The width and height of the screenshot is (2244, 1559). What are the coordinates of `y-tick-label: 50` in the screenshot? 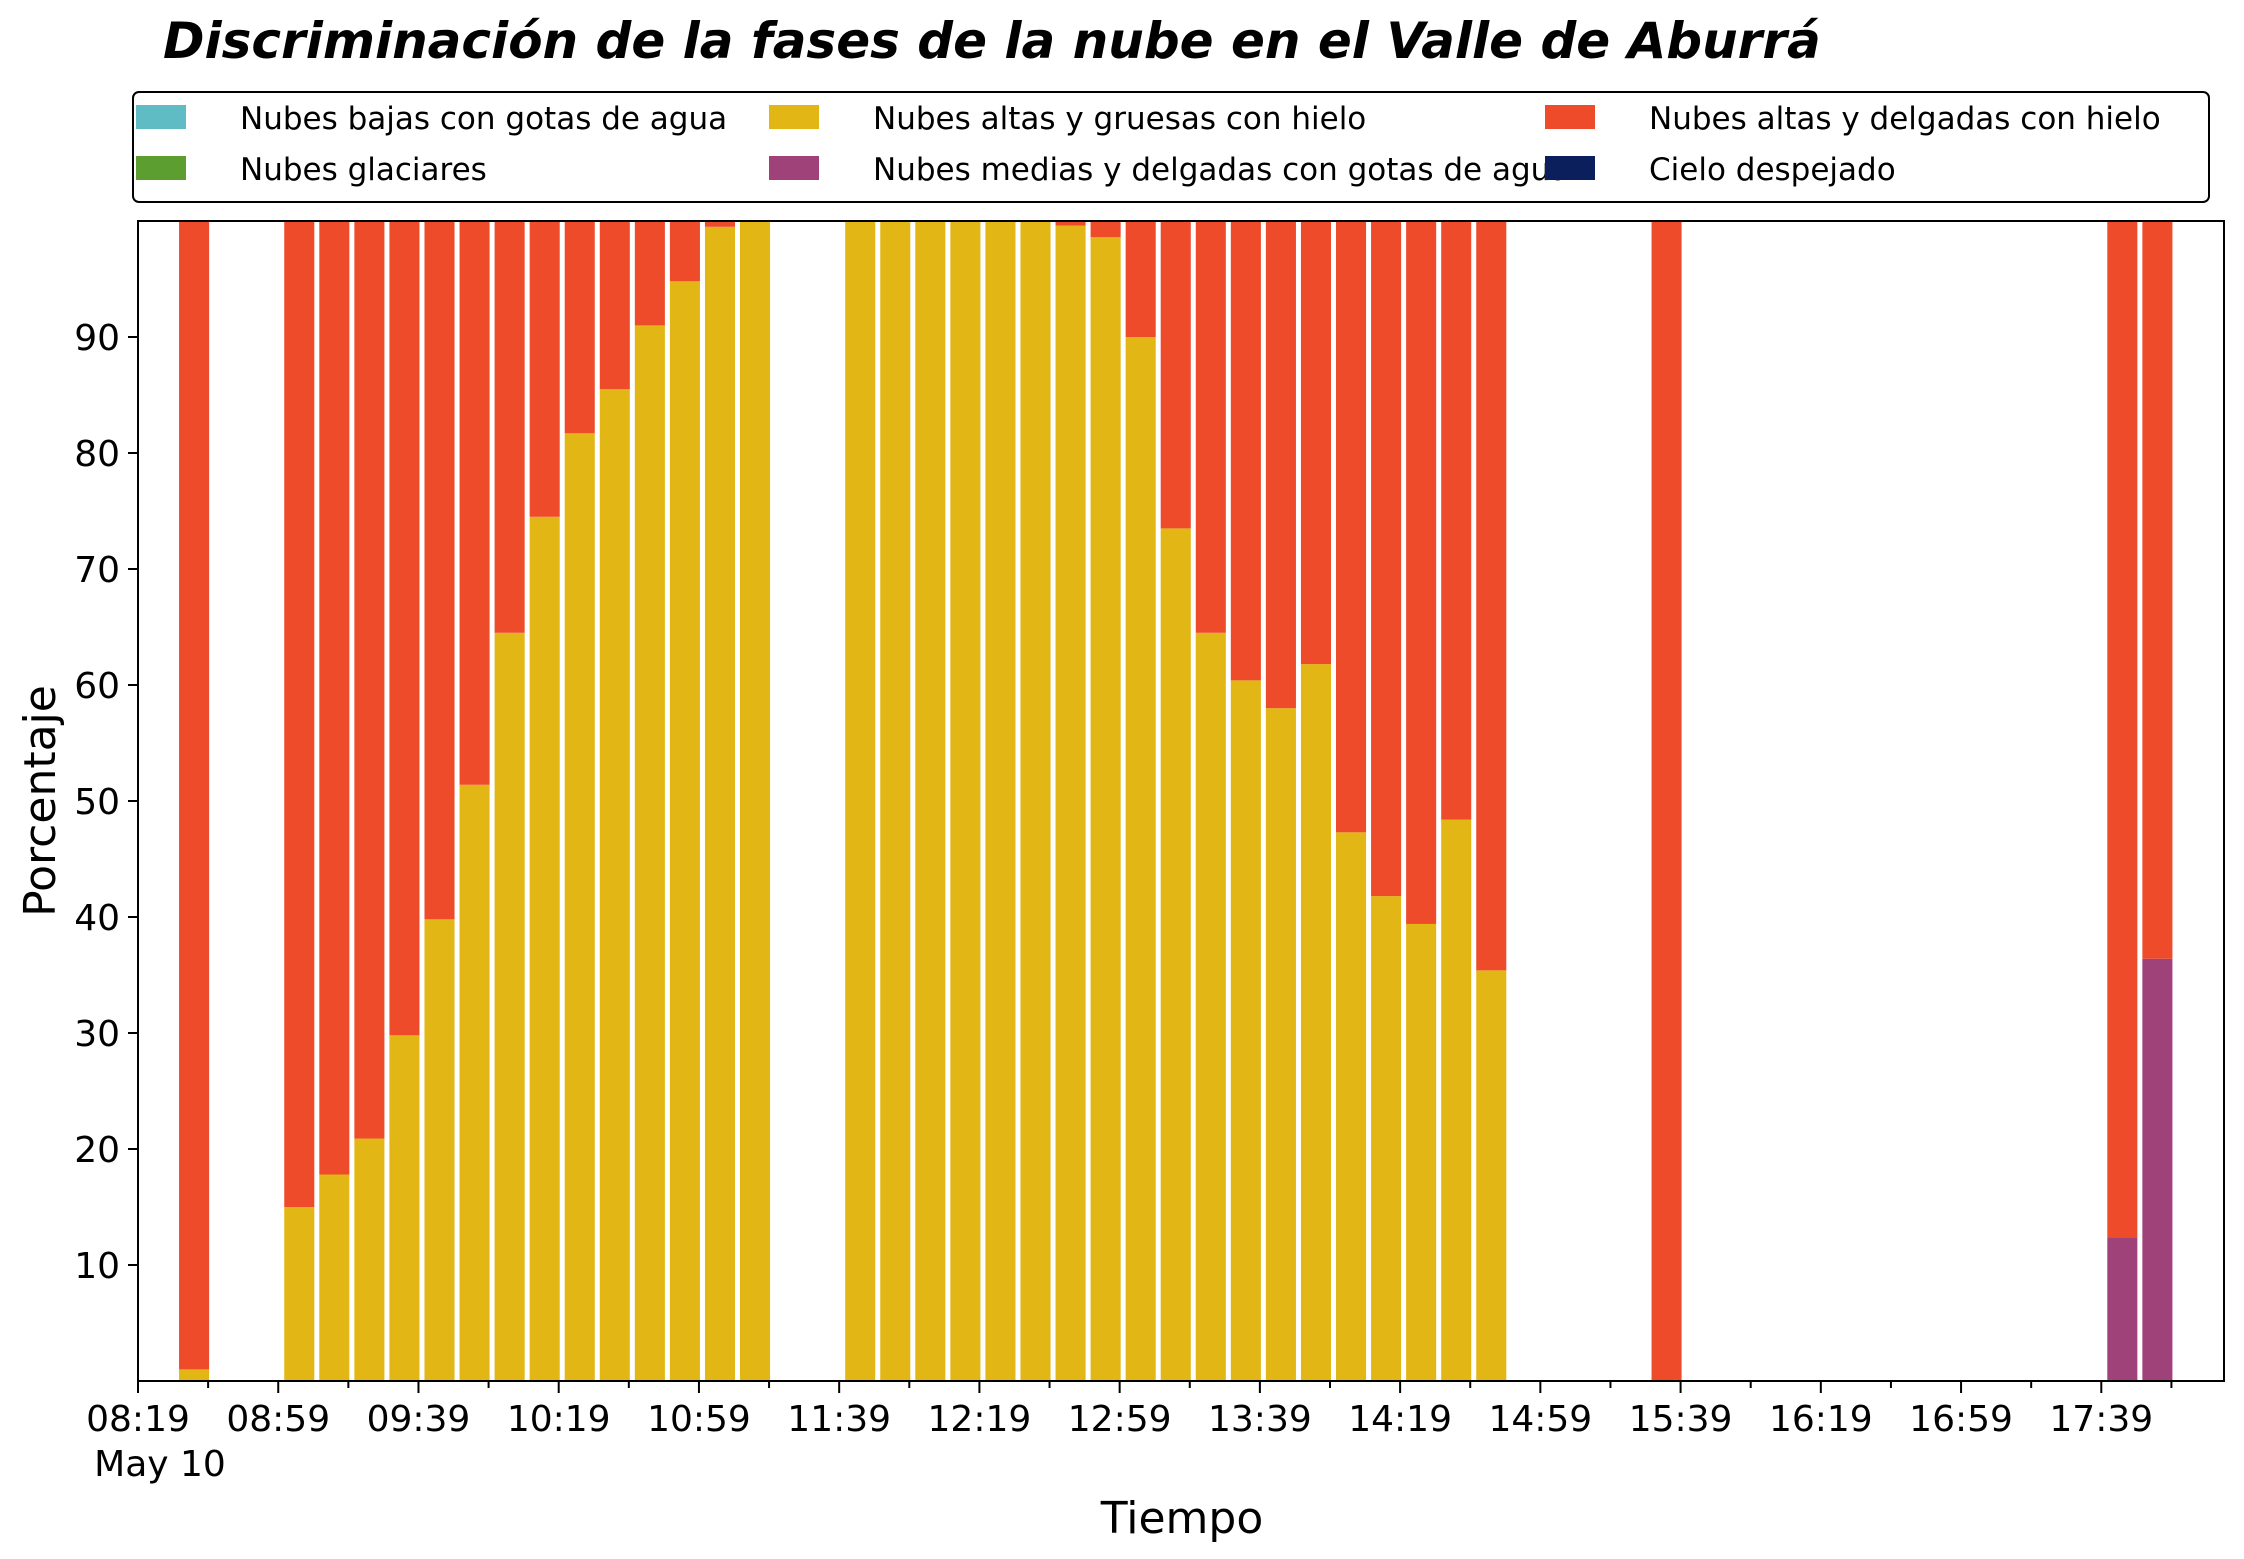 It's located at (97, 802).